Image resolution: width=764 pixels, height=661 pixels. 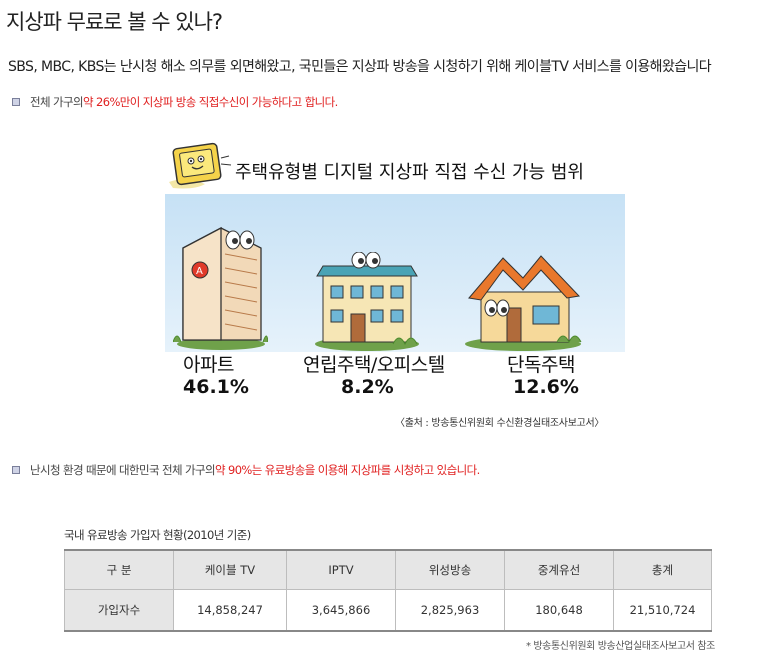 What do you see at coordinates (409, 172) in the screenshot?
I see `infographic-title: 주택유형별 디지털 지상파 직접 수신 가능 범위` at bounding box center [409, 172].